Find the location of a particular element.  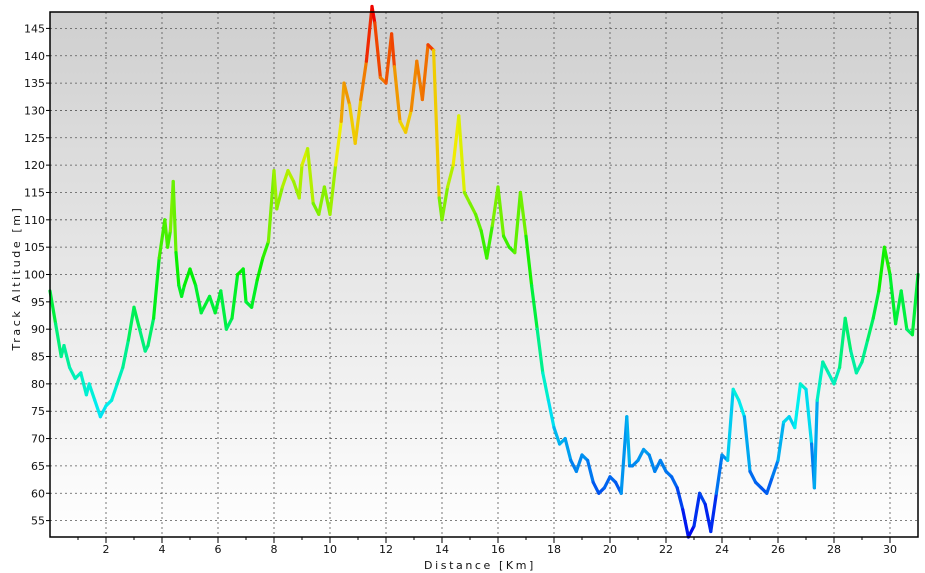

x-tick-label: 14 is located at coordinates (442, 549).